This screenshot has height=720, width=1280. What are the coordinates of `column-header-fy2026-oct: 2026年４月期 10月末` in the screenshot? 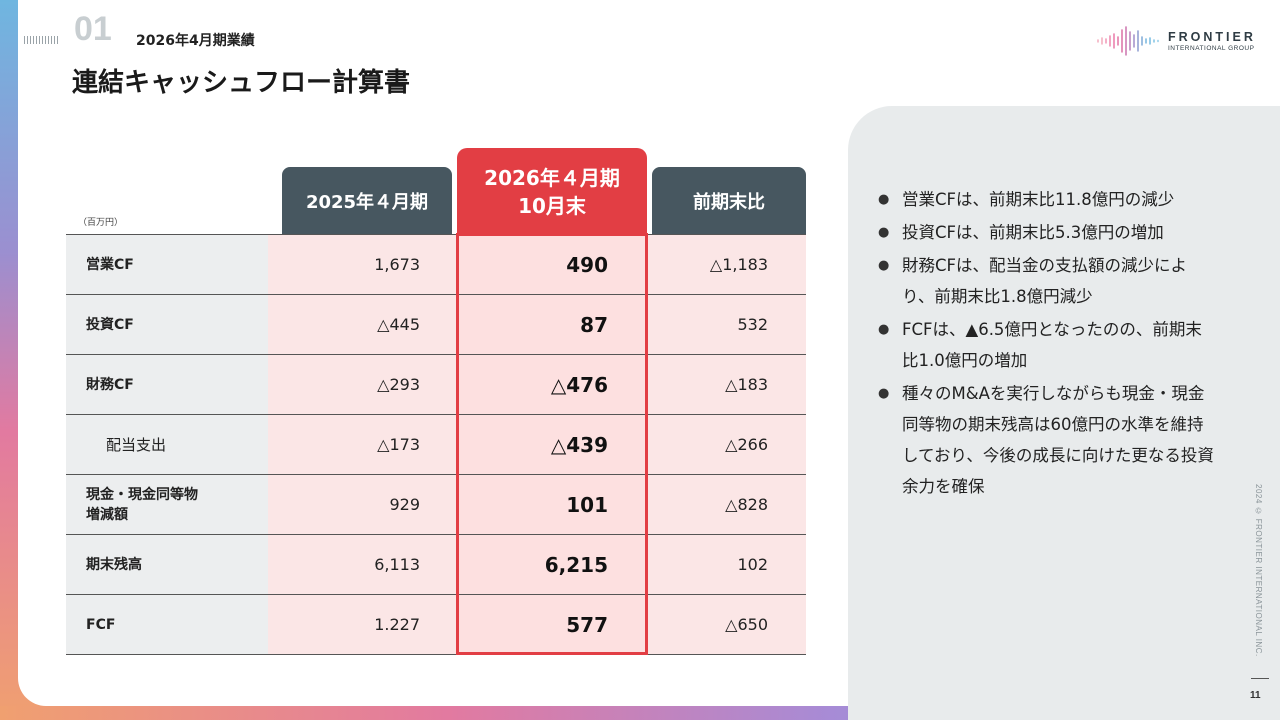 It's located at (552, 191).